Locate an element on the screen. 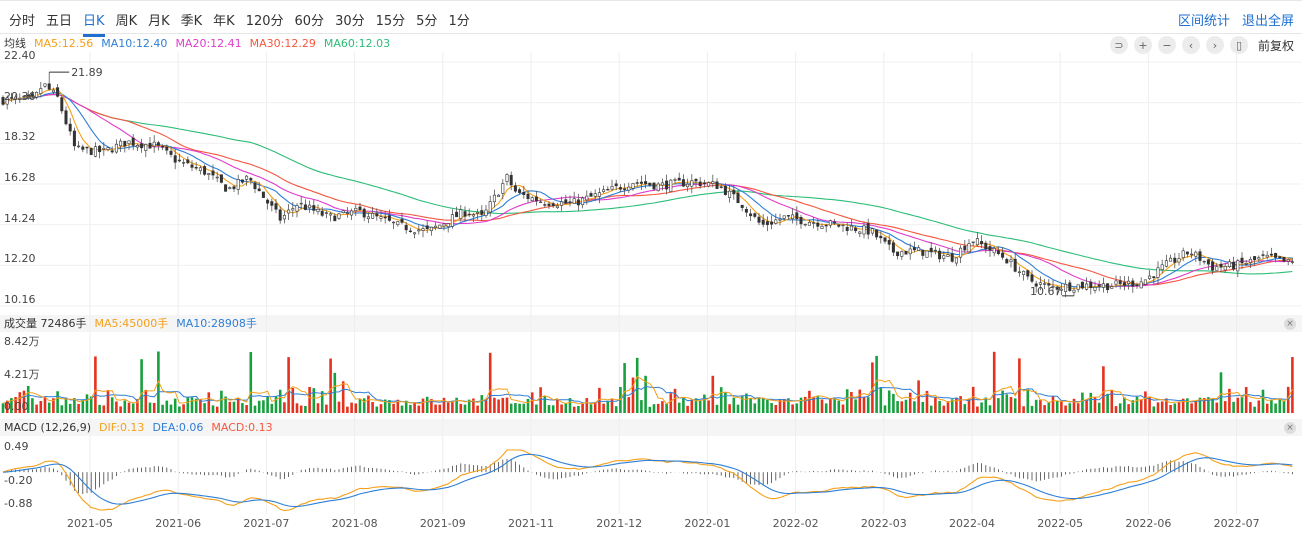 The image size is (1302, 538). zoom-out-icon: − is located at coordinates (1166, 45).